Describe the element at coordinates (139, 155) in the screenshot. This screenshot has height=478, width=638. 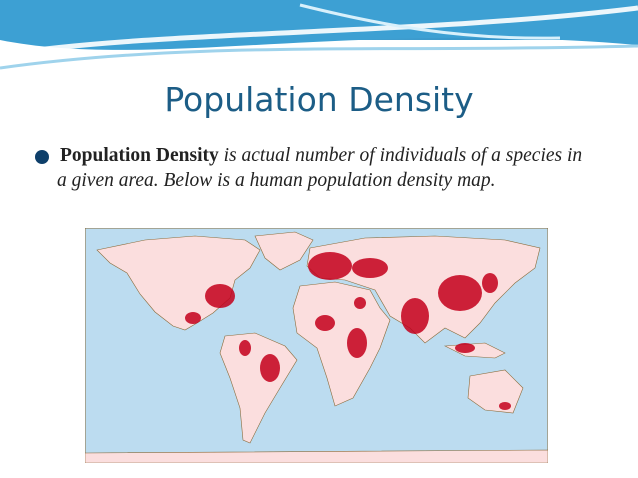
I see `bullet-term: Population Density` at that location.